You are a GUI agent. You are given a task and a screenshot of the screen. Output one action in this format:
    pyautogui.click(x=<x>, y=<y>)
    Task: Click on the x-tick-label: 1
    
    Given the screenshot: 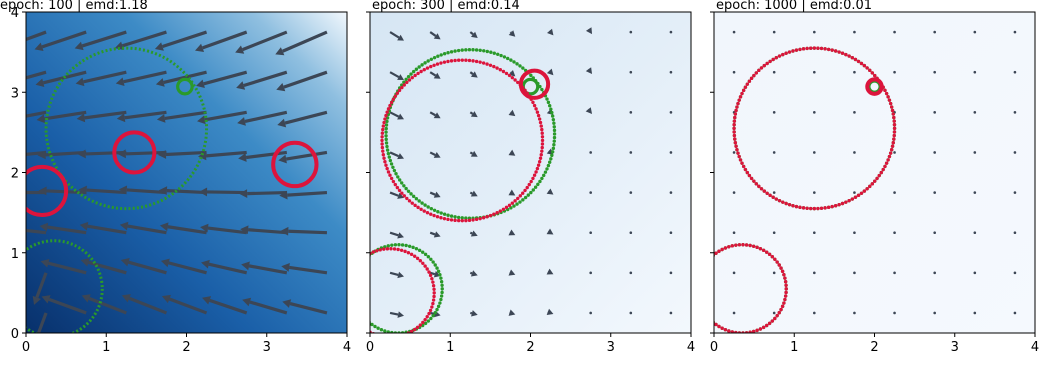 What is the action you would take?
    pyautogui.click(x=106, y=347)
    